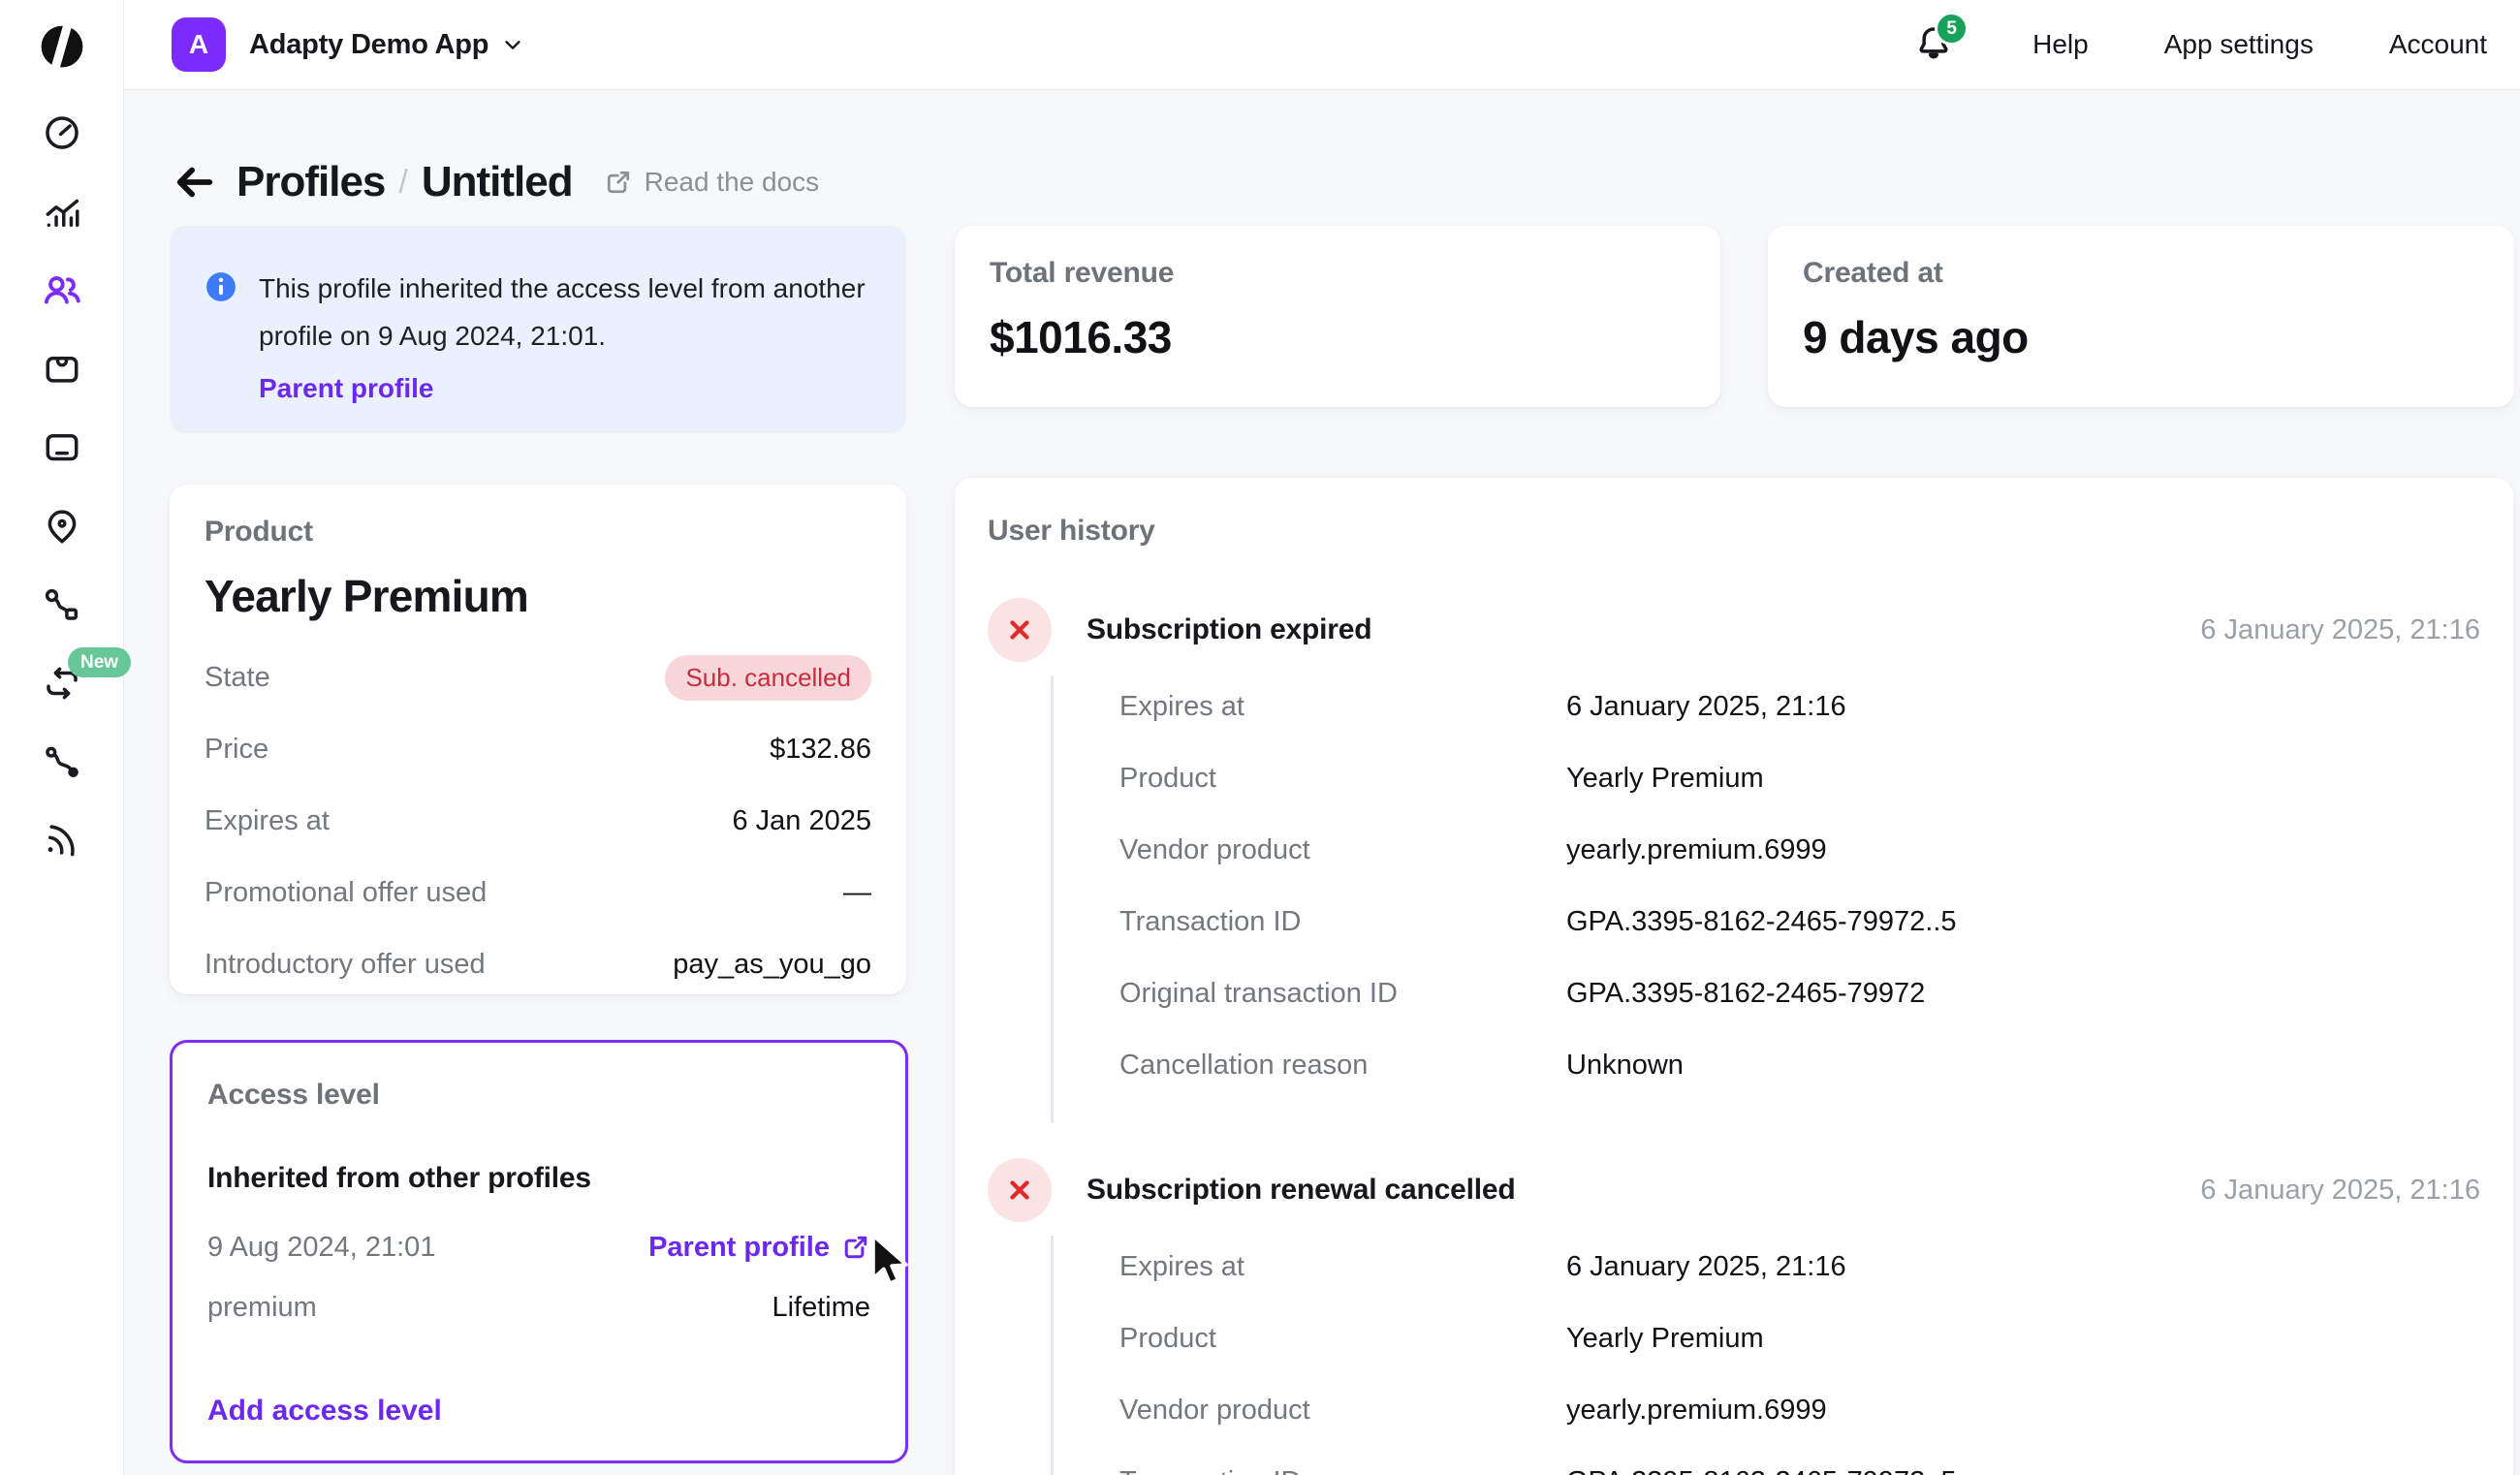 Image resolution: width=2520 pixels, height=1475 pixels. I want to click on account-link: Account, so click(2438, 44).